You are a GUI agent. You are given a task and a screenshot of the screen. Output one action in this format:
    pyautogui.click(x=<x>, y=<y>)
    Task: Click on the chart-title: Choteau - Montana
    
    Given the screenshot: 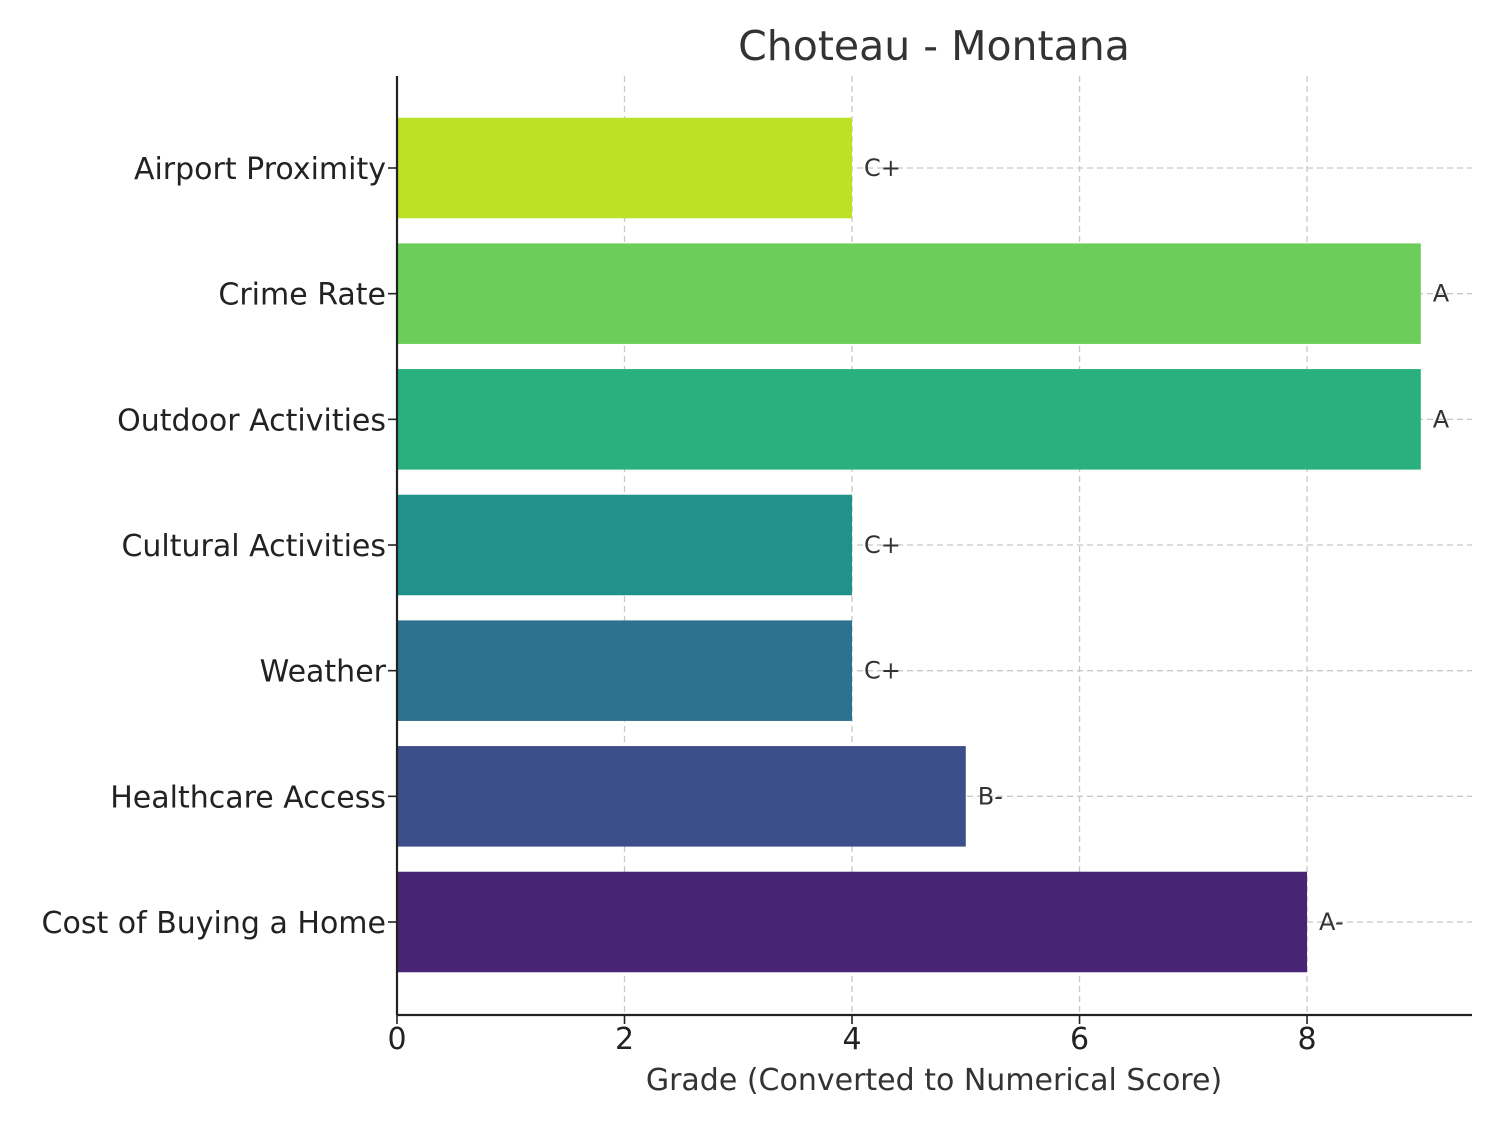 What is the action you would take?
    pyautogui.click(x=934, y=46)
    